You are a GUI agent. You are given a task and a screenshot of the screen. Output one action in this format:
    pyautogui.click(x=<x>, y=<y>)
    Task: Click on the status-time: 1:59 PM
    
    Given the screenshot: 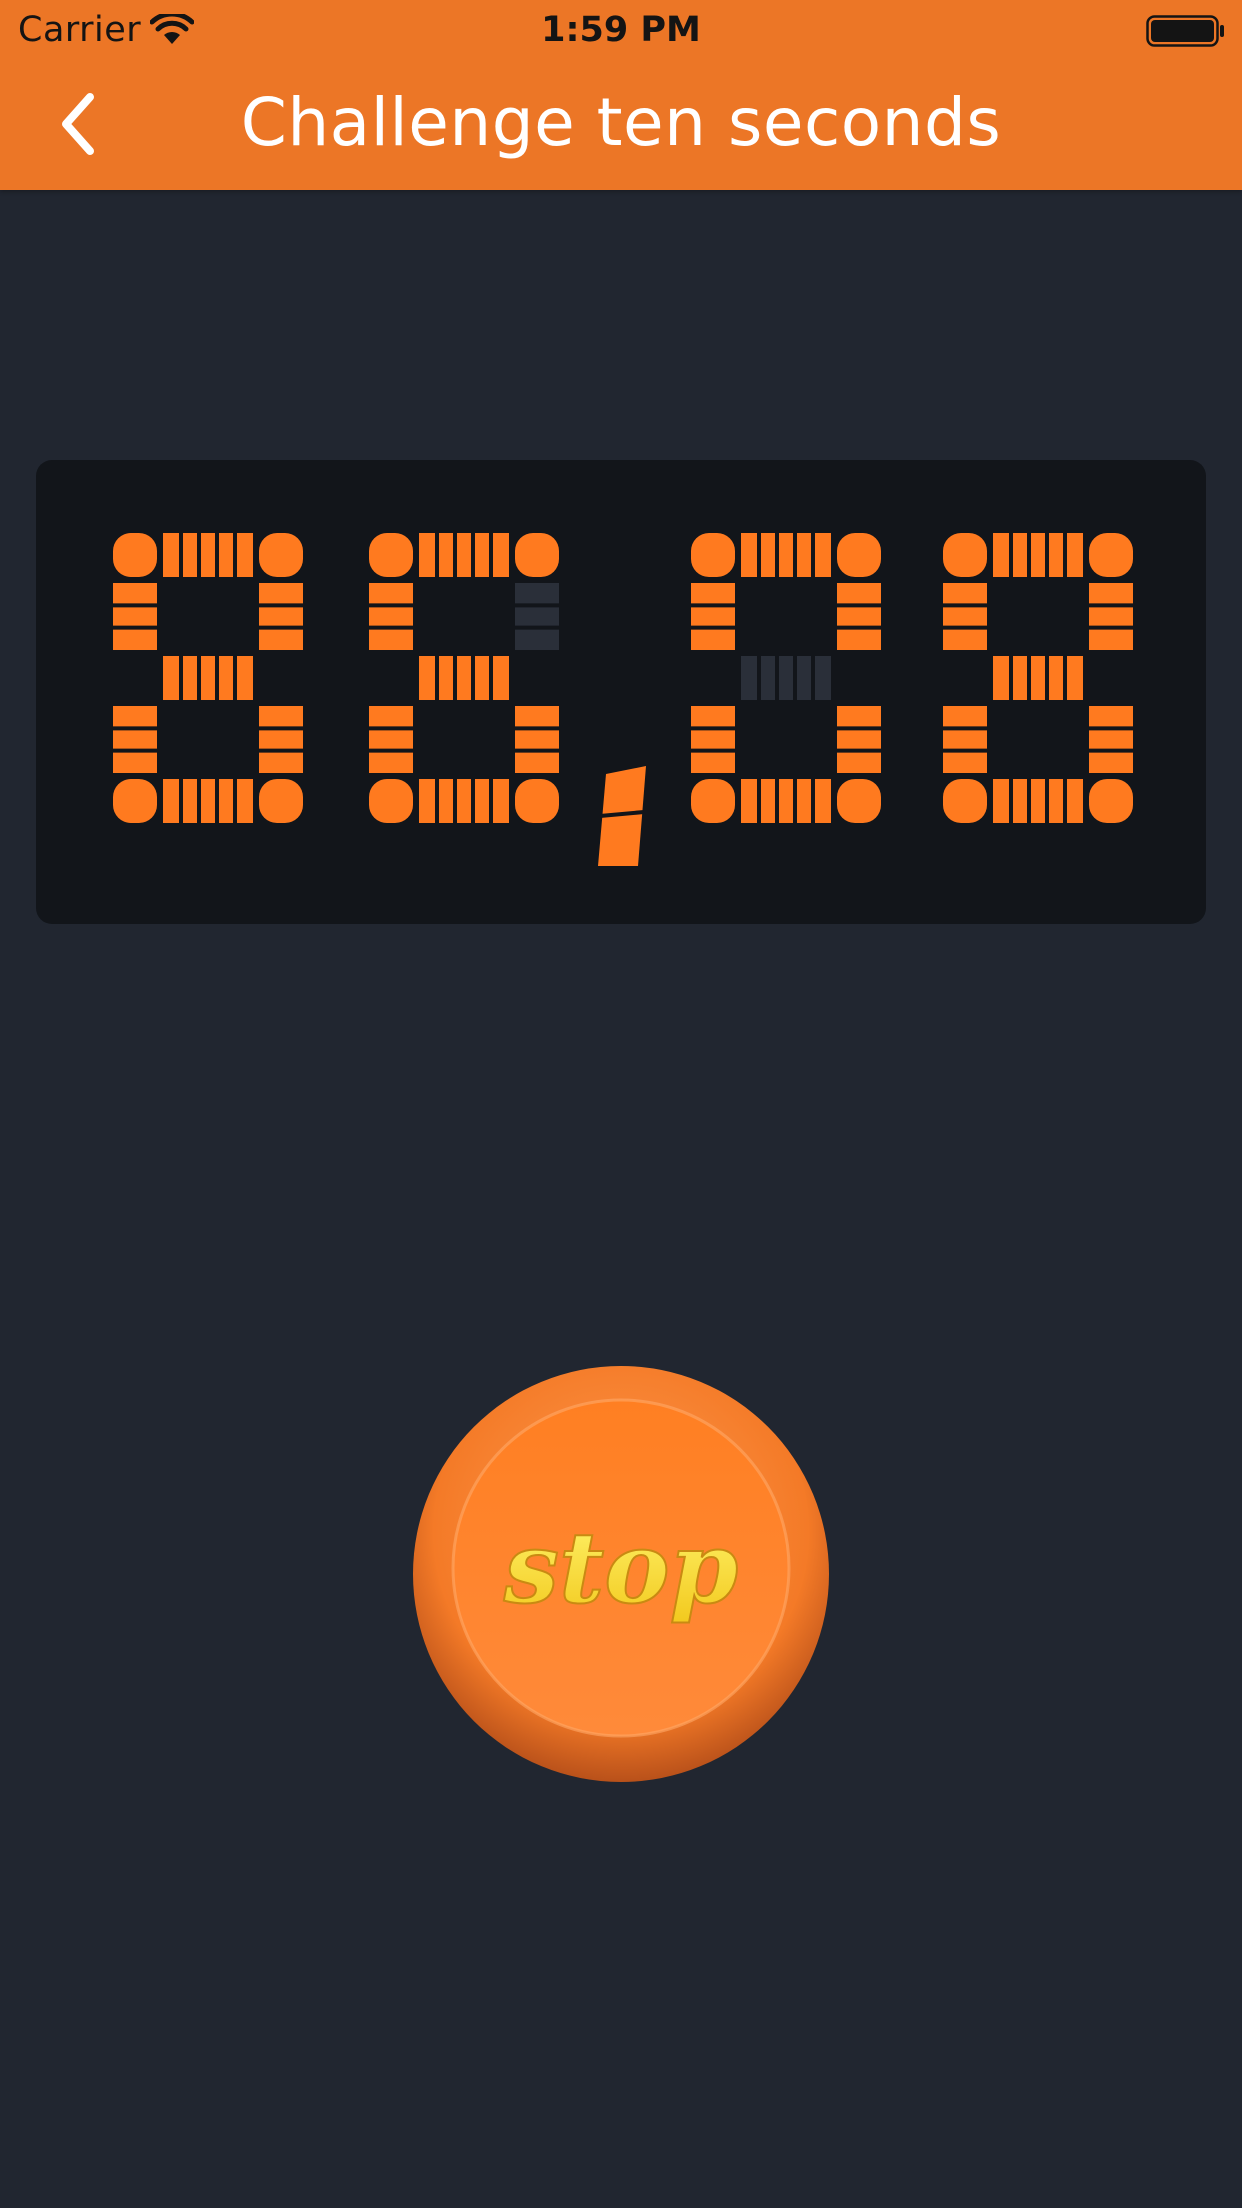 What is the action you would take?
    pyautogui.click(x=621, y=30)
    